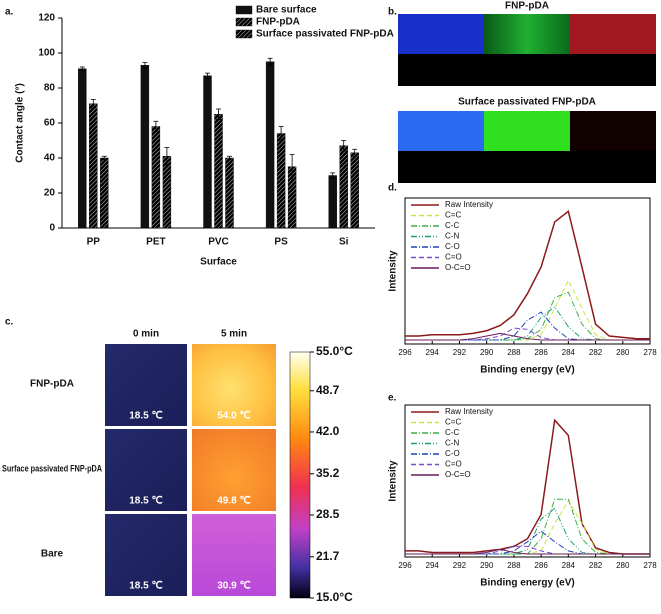 The image size is (661, 614). What do you see at coordinates (278, 22) in the screenshot?
I see `legend-label: FNP-pDA` at bounding box center [278, 22].